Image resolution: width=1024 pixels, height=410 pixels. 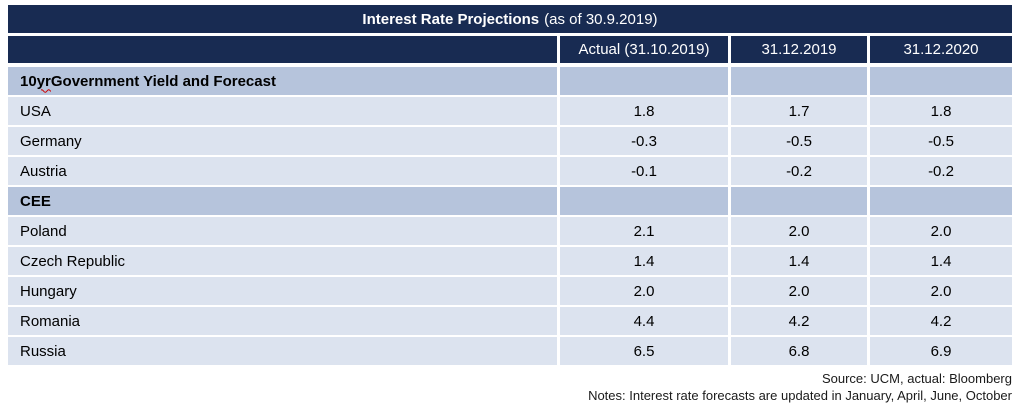 I want to click on value-cell-2020: 1.8, so click(x=941, y=111).